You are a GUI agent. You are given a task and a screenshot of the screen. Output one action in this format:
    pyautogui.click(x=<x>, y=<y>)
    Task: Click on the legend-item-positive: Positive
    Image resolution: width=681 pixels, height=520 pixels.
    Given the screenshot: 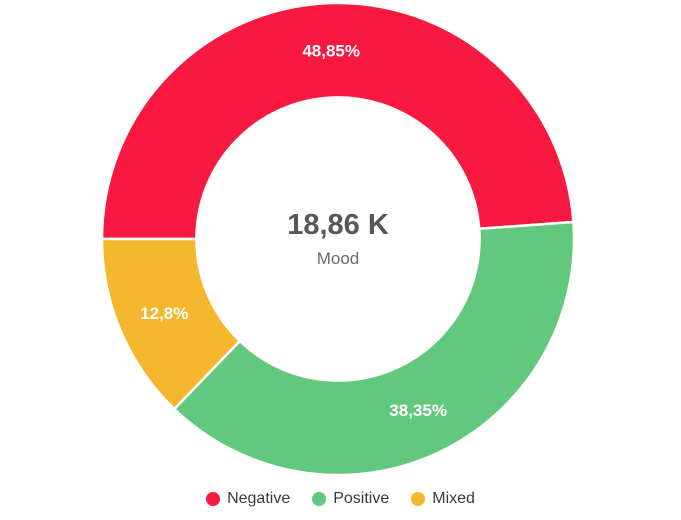 What is the action you would take?
    pyautogui.click(x=350, y=499)
    